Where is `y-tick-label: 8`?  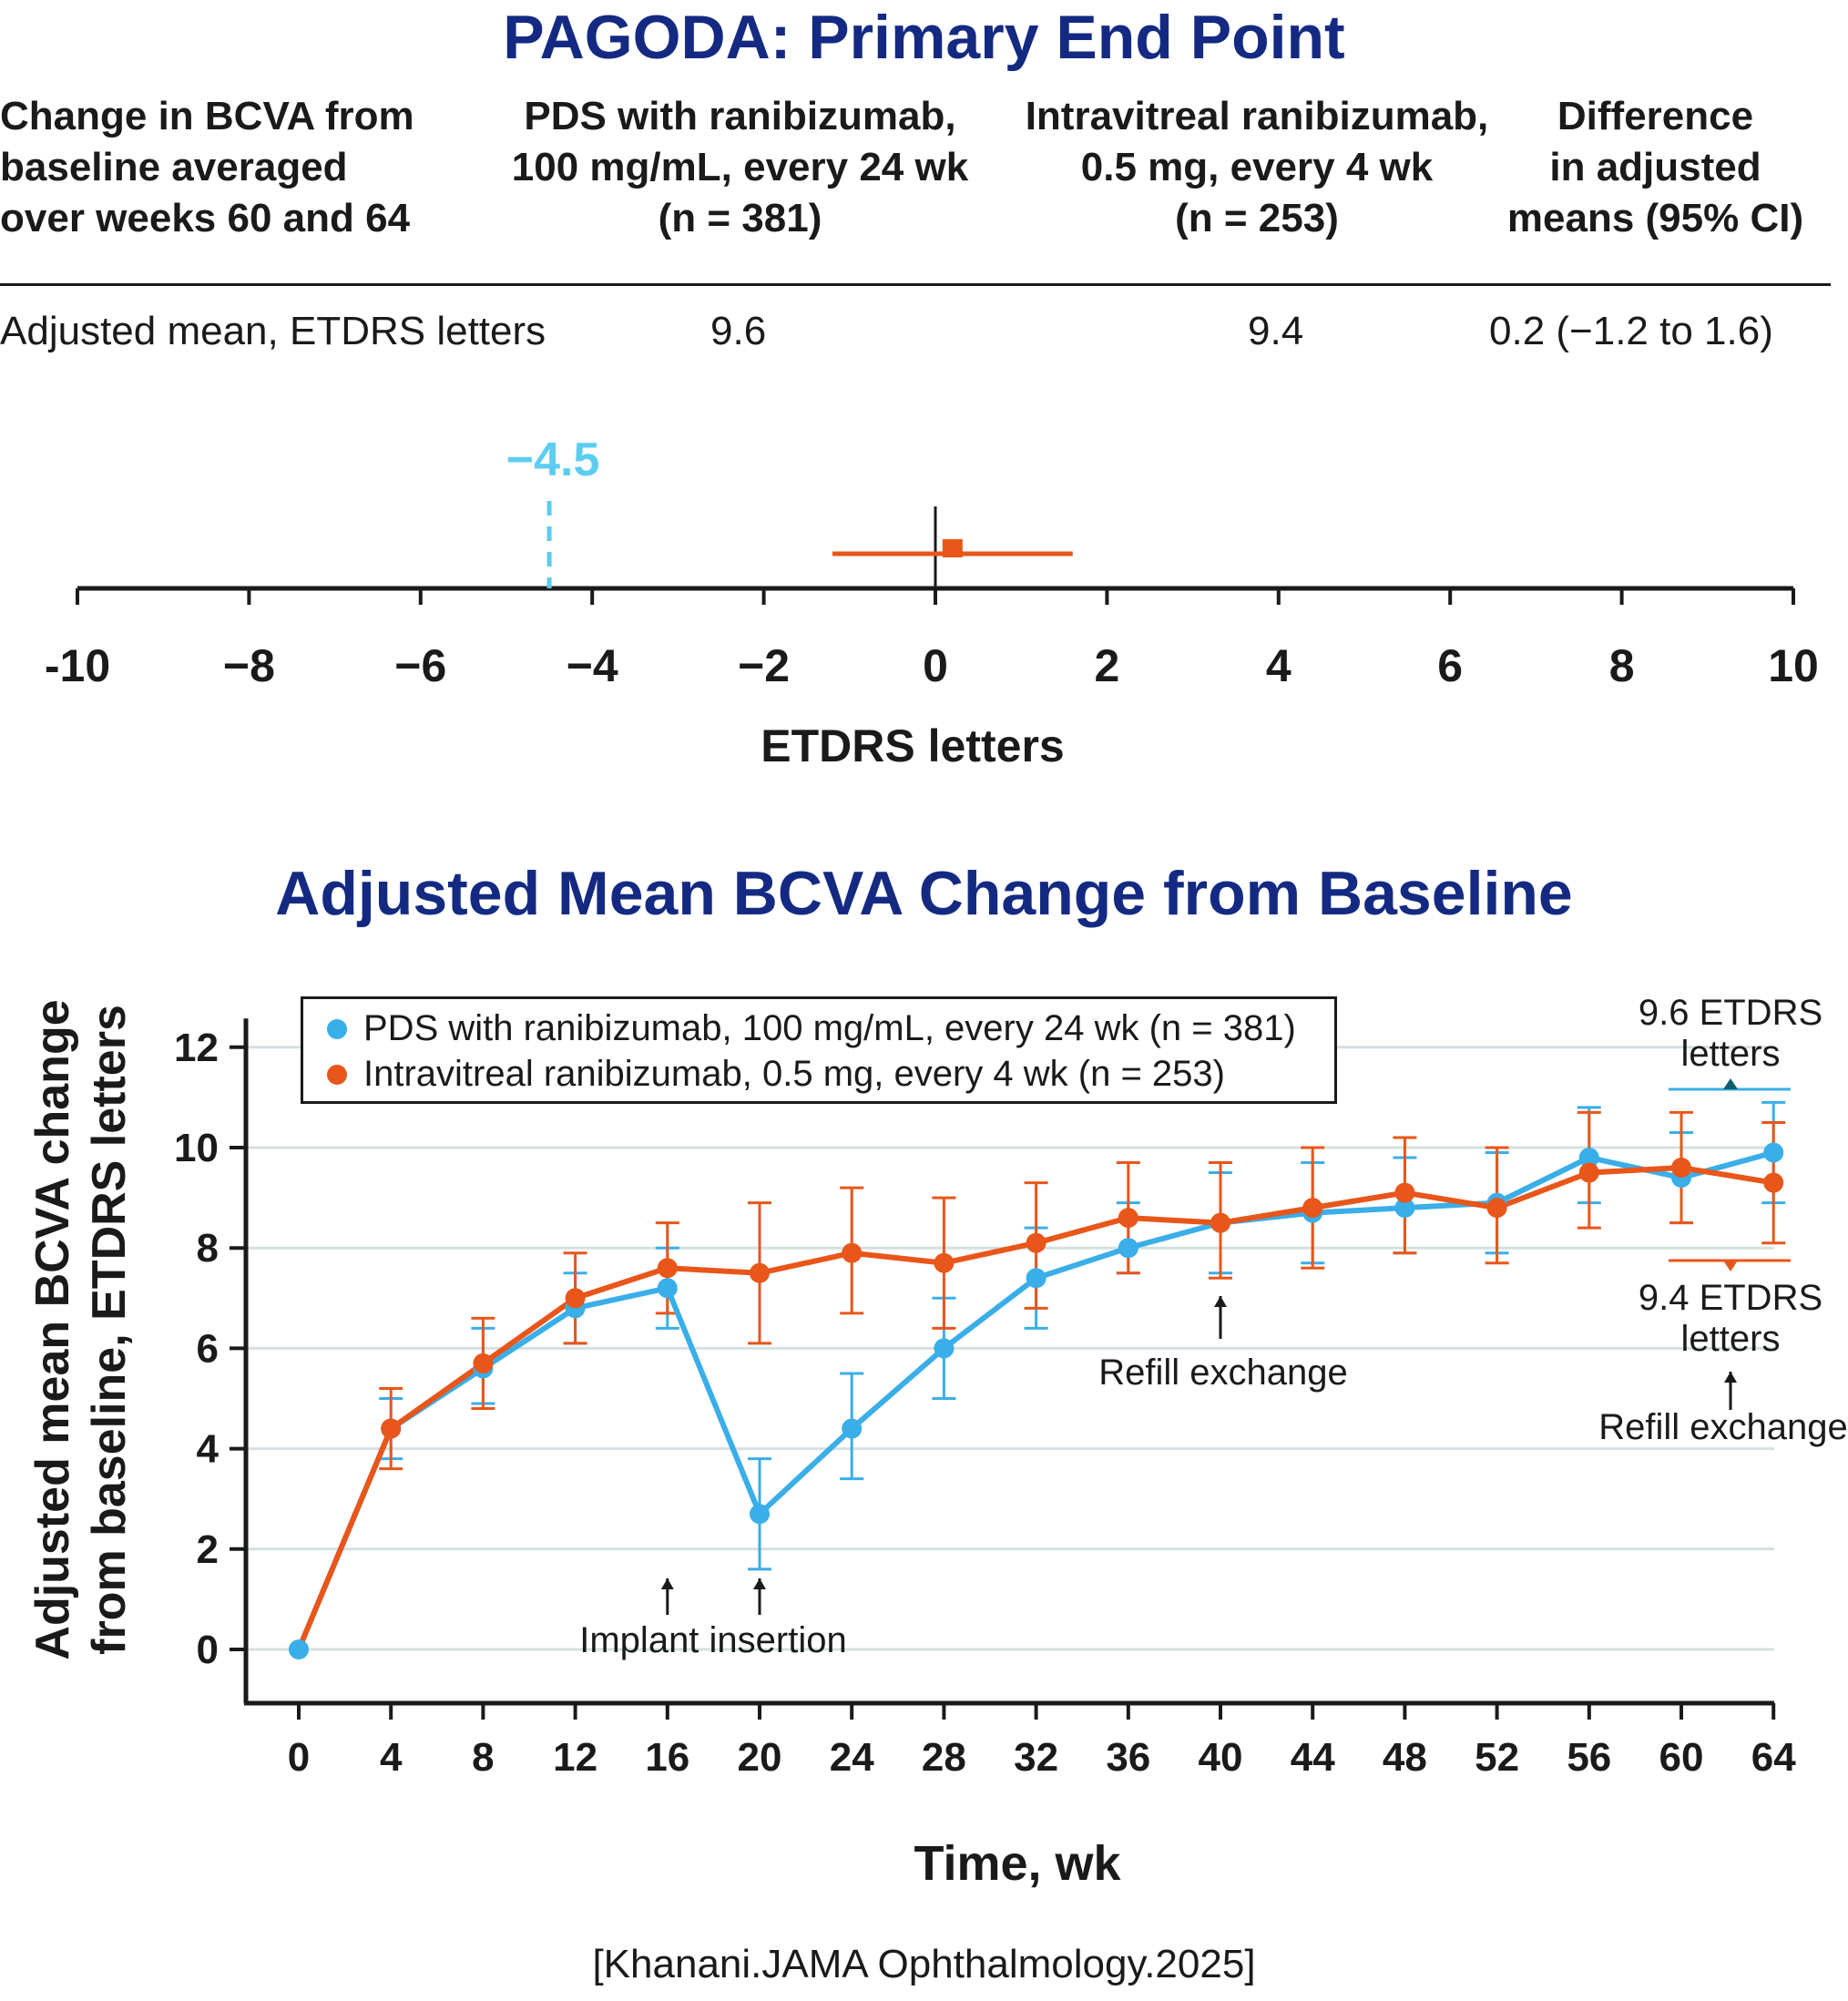 y-tick-label: 8 is located at coordinates (208, 1249).